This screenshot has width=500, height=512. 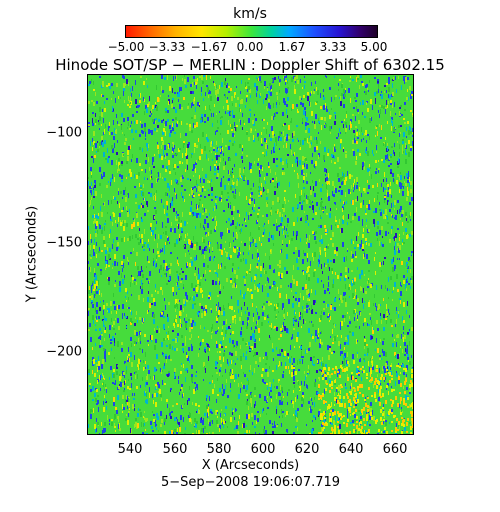 What do you see at coordinates (64, 352) in the screenshot?
I see `y-tick-label: −200` at bounding box center [64, 352].